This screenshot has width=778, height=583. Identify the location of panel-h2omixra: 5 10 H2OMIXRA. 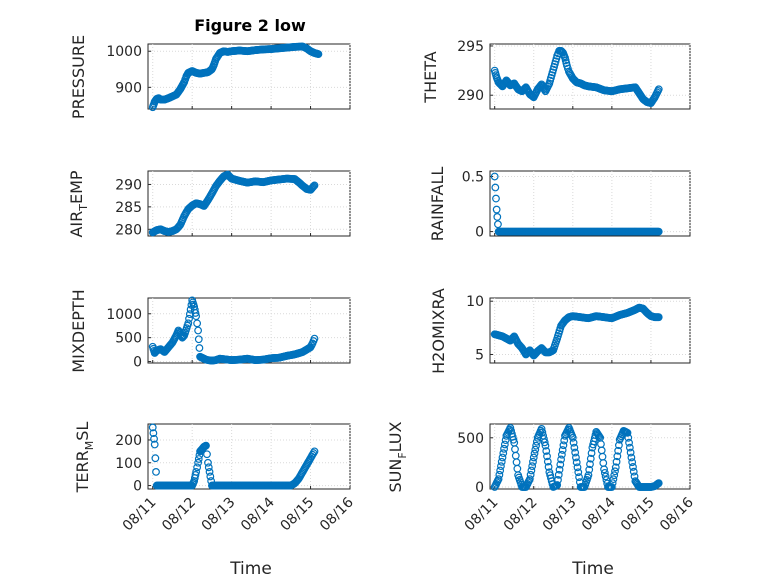
(560, 331).